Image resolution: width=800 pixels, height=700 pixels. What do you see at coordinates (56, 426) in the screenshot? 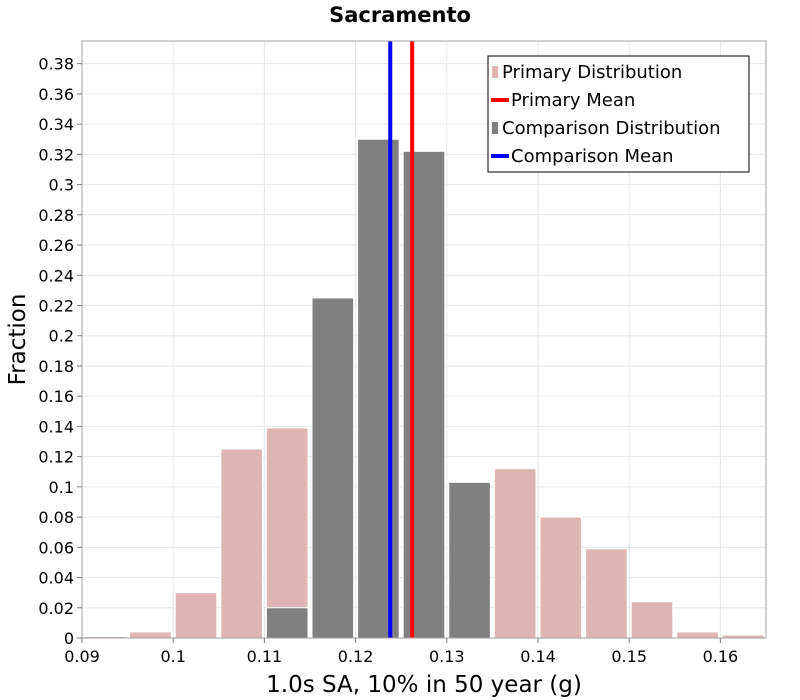
I see `y-tick-label: 0.14` at bounding box center [56, 426].